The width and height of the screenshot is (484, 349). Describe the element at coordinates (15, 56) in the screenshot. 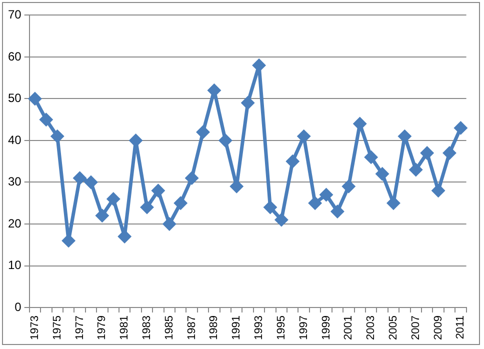

I see `y-tick-label: 60` at that location.